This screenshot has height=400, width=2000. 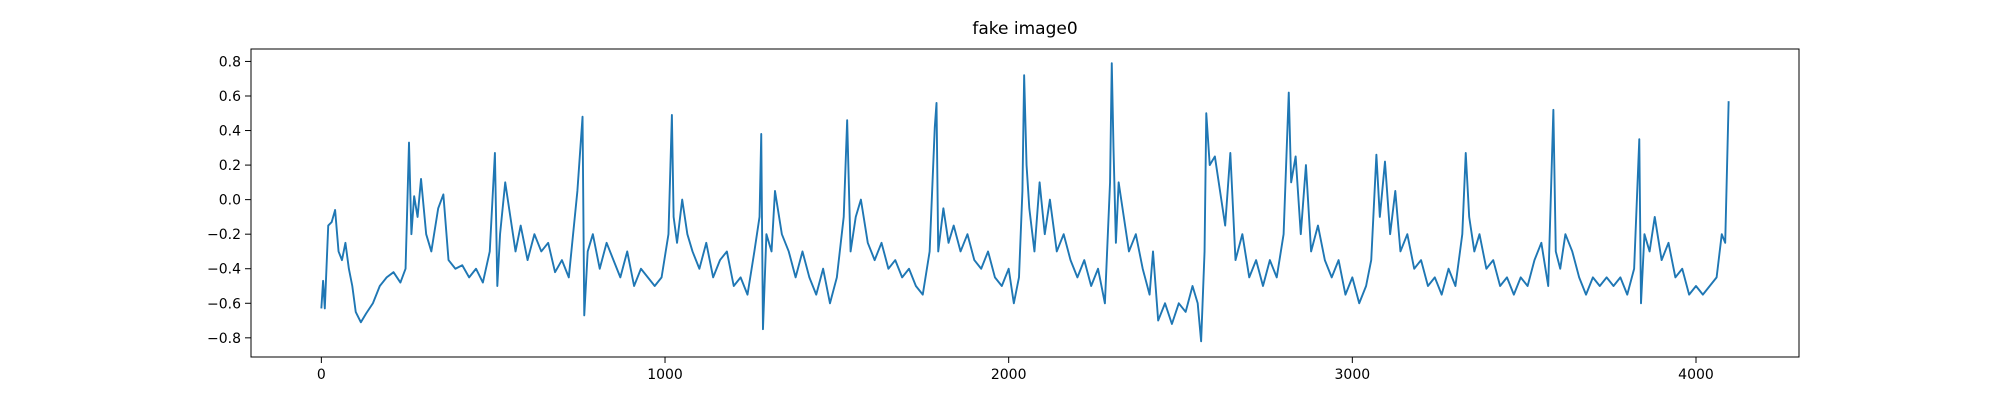 What do you see at coordinates (1353, 375) in the screenshot?
I see `x-tick-label: 3000` at bounding box center [1353, 375].